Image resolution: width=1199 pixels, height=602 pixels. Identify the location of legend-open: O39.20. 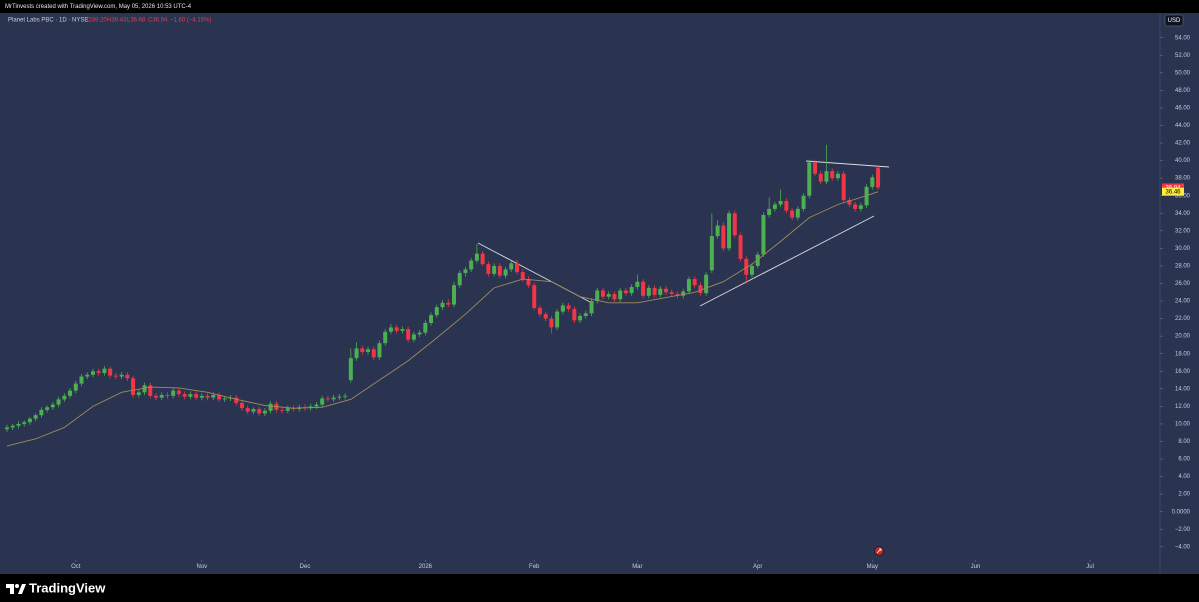
(97, 21).